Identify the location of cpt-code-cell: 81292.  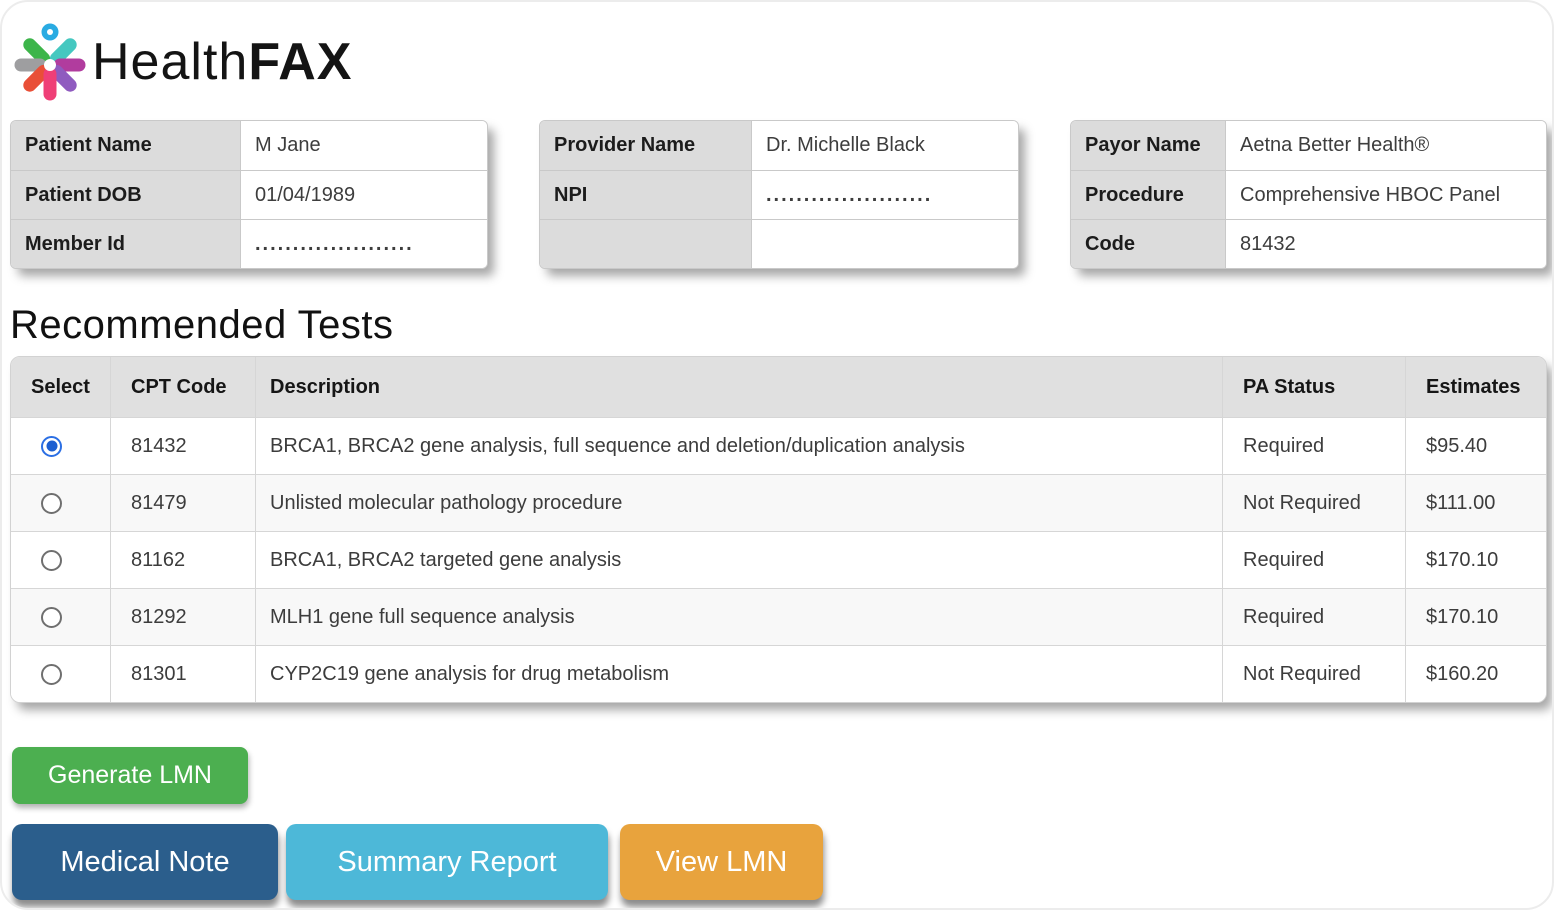
(183, 617).